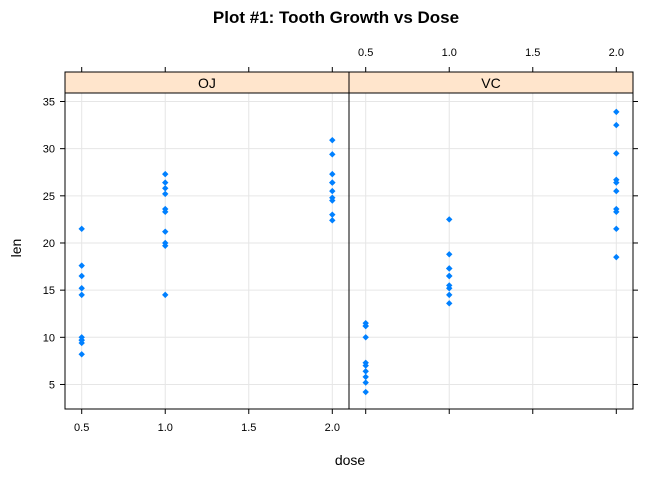  I want to click on y-tick-label: 5, so click(52, 385).